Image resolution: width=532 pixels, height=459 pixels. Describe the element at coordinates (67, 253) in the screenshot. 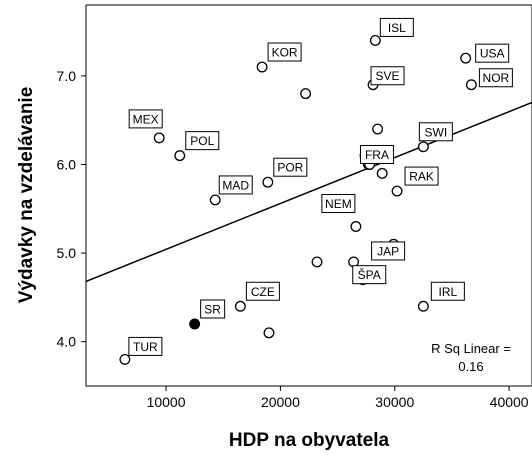

I see `y-tick-label: 5.0` at that location.